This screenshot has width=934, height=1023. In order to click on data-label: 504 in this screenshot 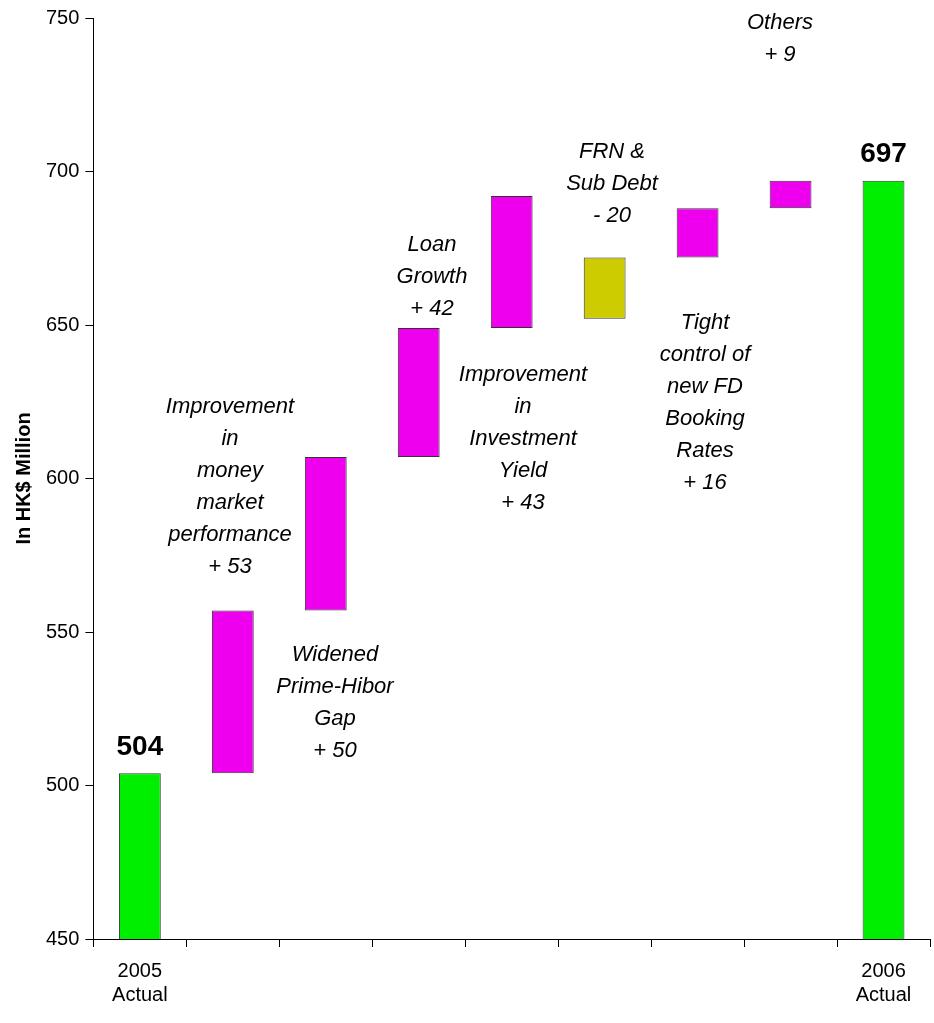, I will do `click(140, 745)`.